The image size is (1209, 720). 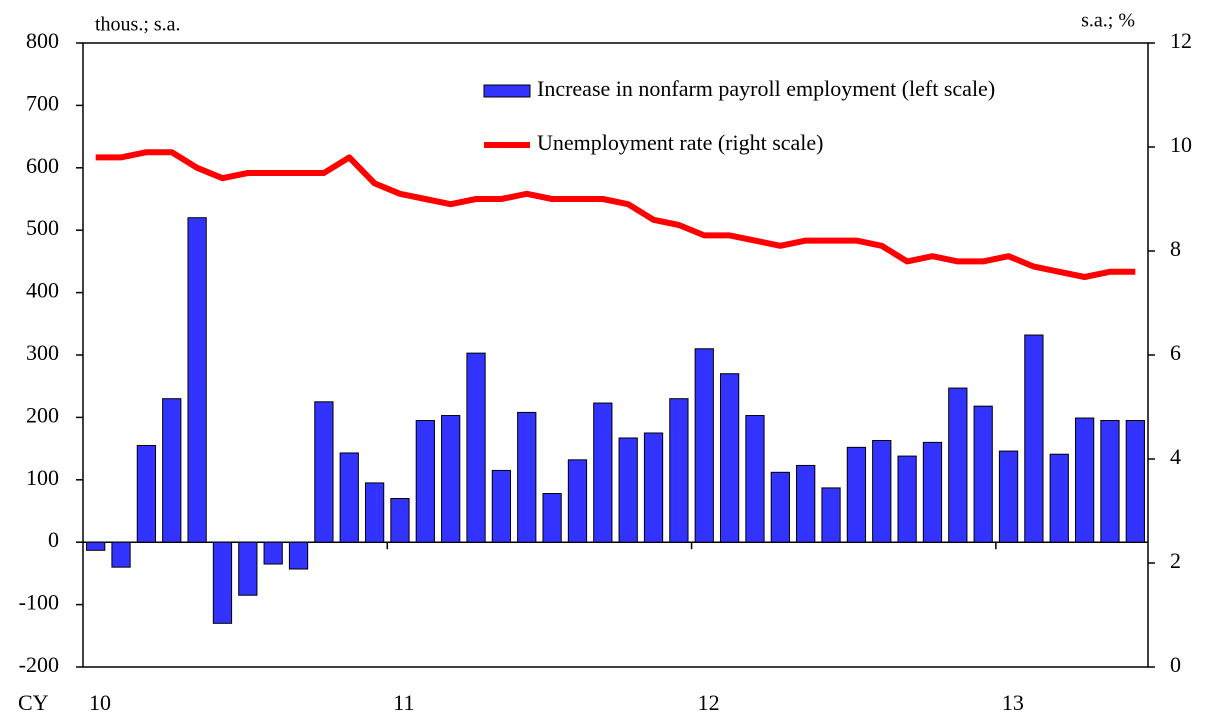 What do you see at coordinates (1013, 702) in the screenshot?
I see `x-tick-label: 13` at bounding box center [1013, 702].